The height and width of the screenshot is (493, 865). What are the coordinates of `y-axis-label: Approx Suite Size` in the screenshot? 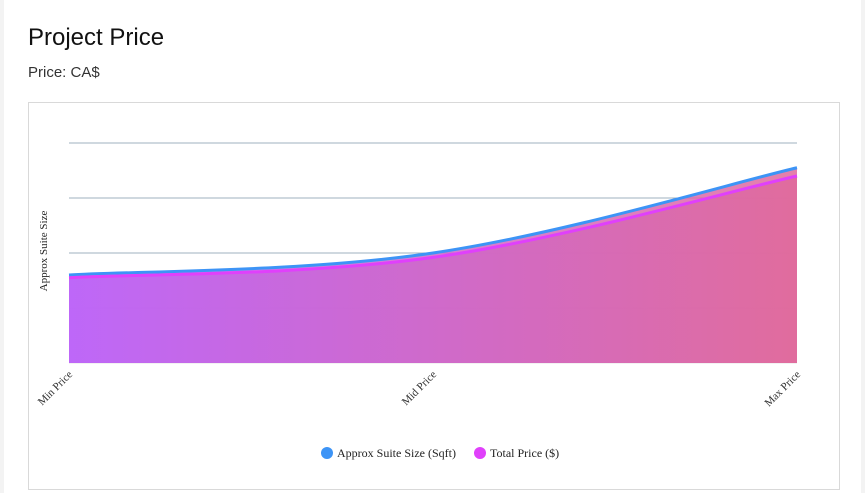 It's located at (44, 251).